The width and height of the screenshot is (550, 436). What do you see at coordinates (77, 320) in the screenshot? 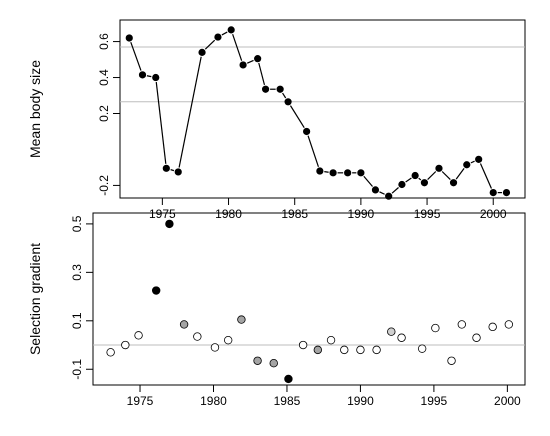
I see `y-tick-label: 0.1` at bounding box center [77, 320].